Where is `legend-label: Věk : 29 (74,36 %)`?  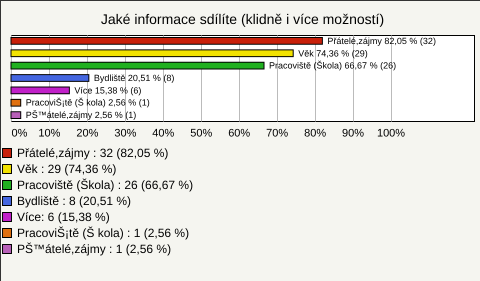 legend-label: Věk : 29 (74,36 %) is located at coordinates (66, 169).